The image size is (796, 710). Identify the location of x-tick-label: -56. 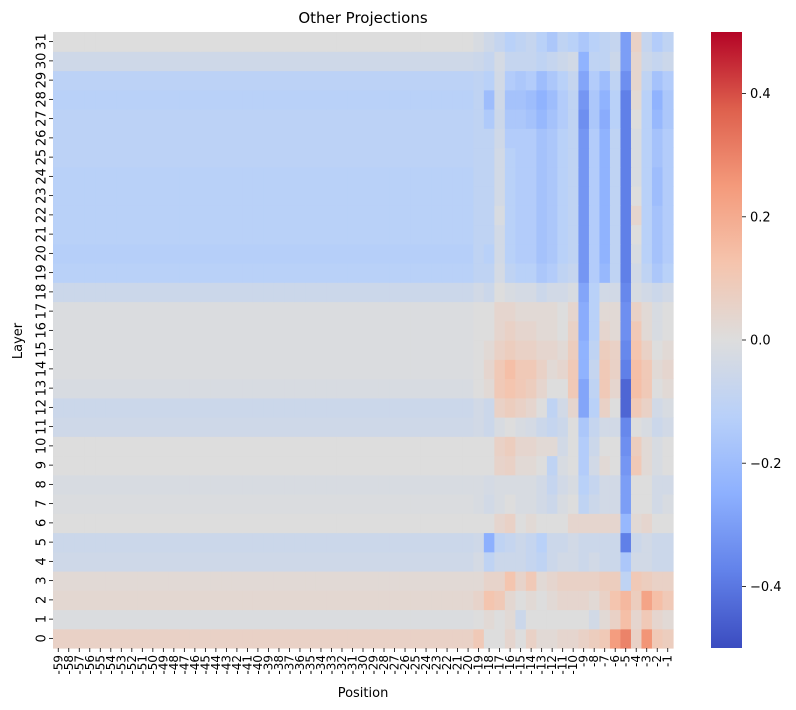
(90, 665).